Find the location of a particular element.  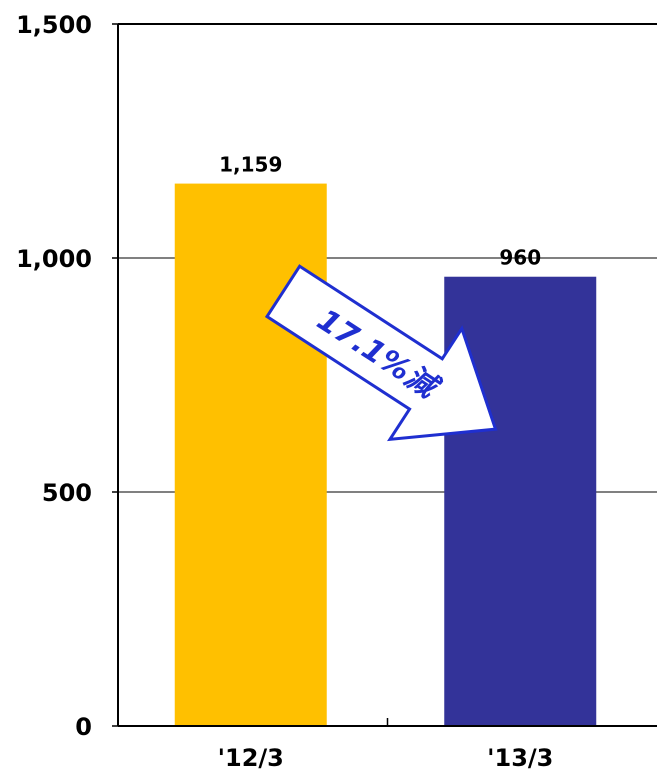

data-label: 960 is located at coordinates (520, 258).